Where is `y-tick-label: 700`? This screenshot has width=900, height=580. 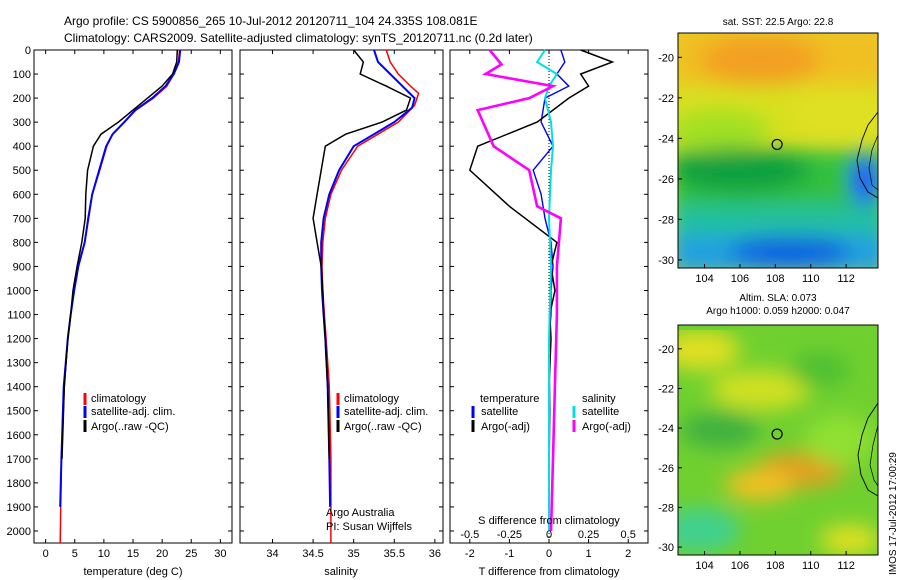
y-tick-label: 700 is located at coordinates (22, 219).